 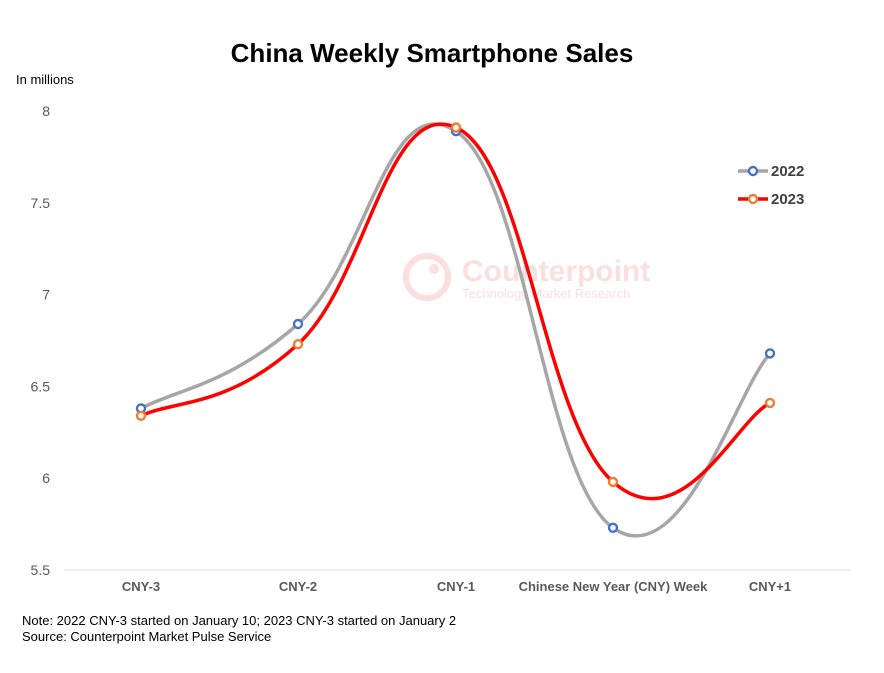 What do you see at coordinates (753, 171) in the screenshot?
I see `legend-marker-2022` at bounding box center [753, 171].